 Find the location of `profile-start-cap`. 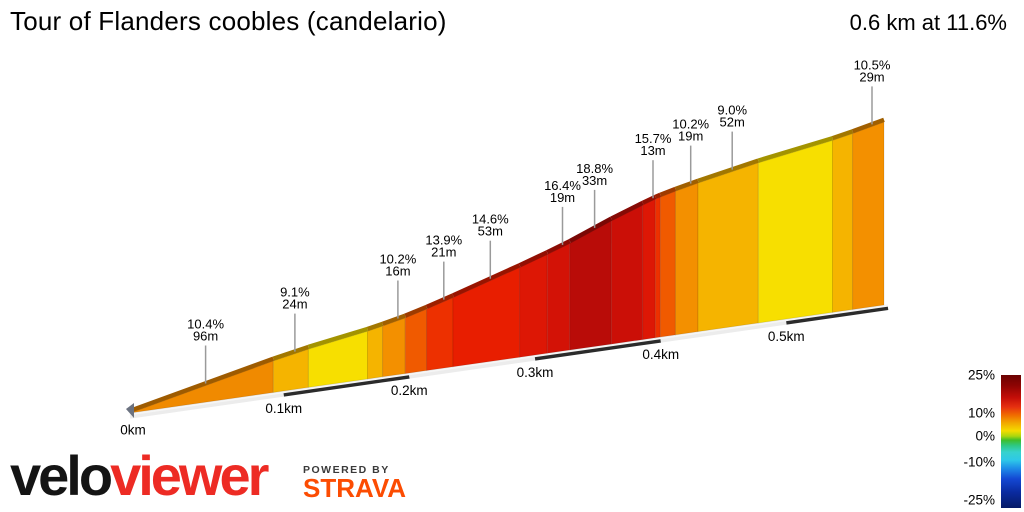

profile-start-cap is located at coordinates (130, 410).